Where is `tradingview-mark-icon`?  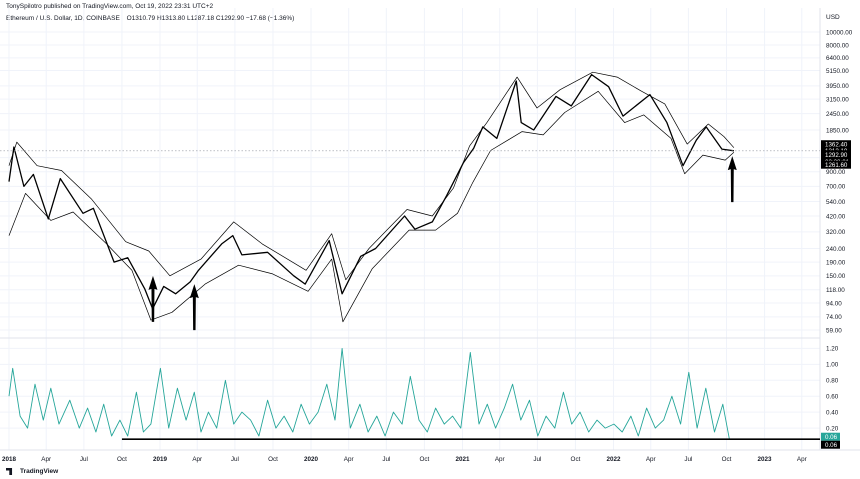 tradingview-mark-icon is located at coordinates (9, 471).